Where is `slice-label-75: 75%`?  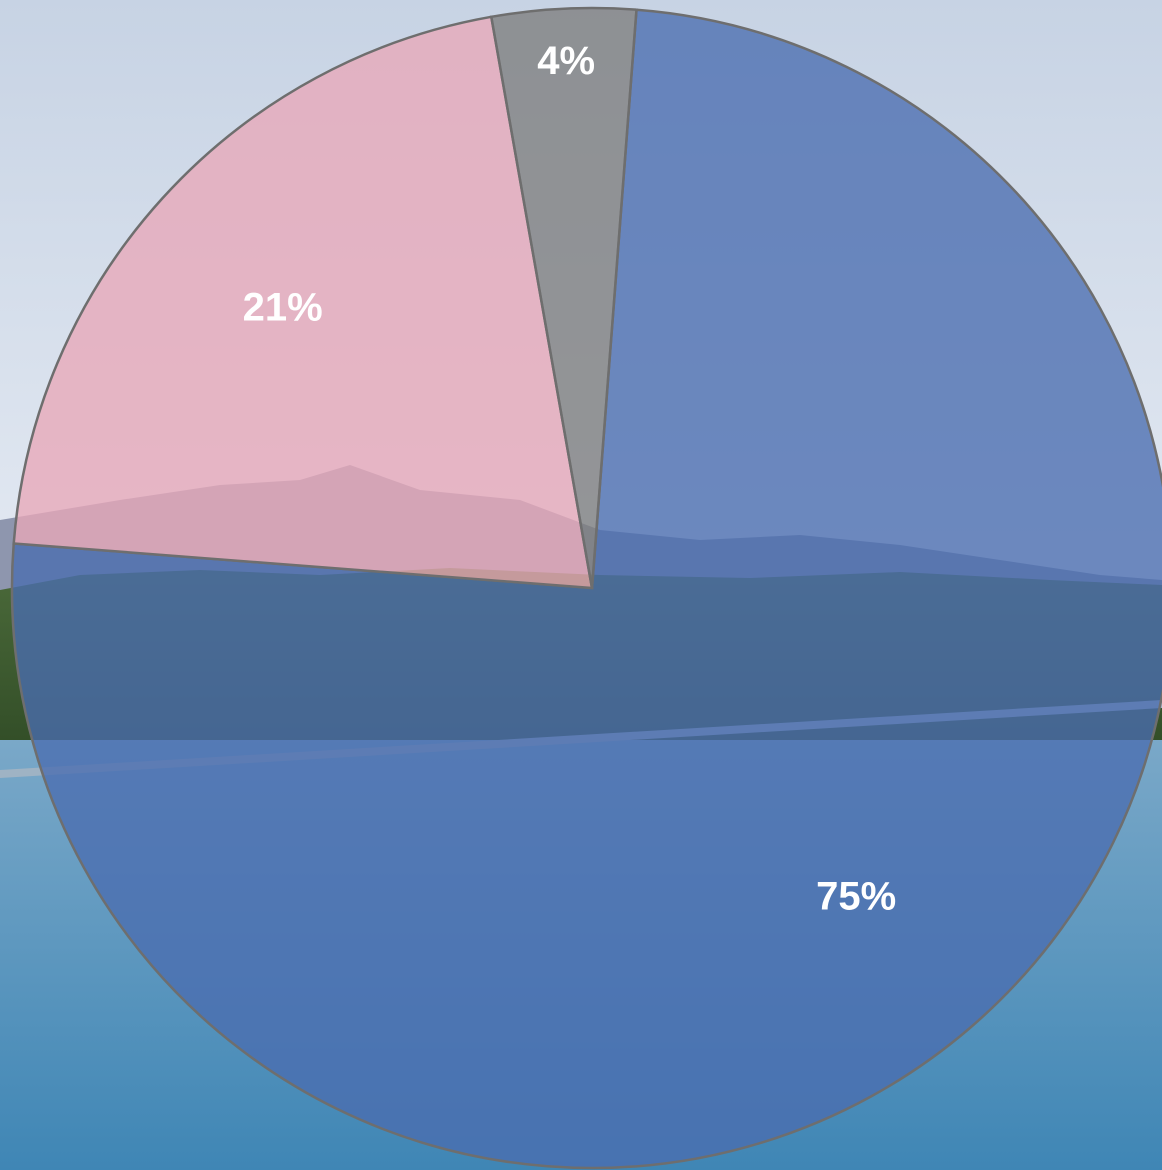
slice-label-75: 75% is located at coordinates (856, 896).